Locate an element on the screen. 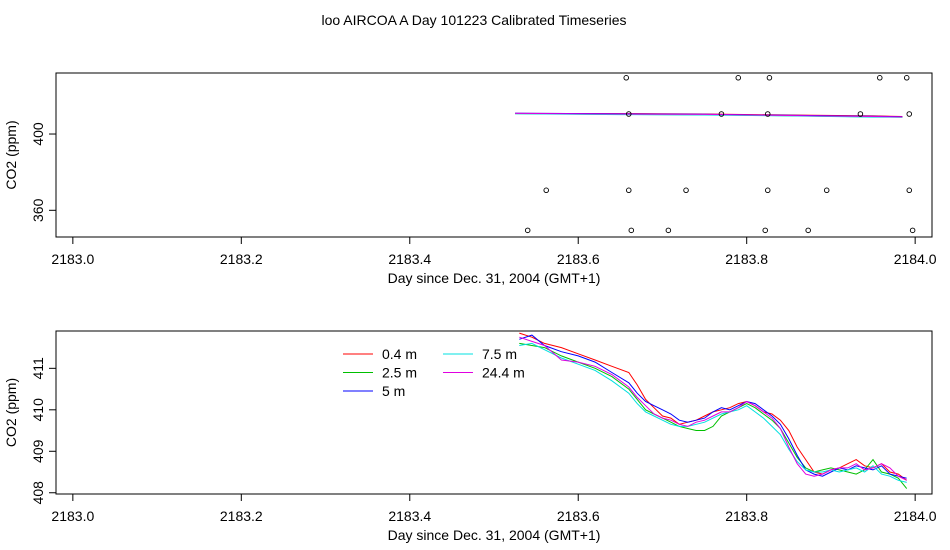  y-tick-label: 400 is located at coordinates (38, 134).